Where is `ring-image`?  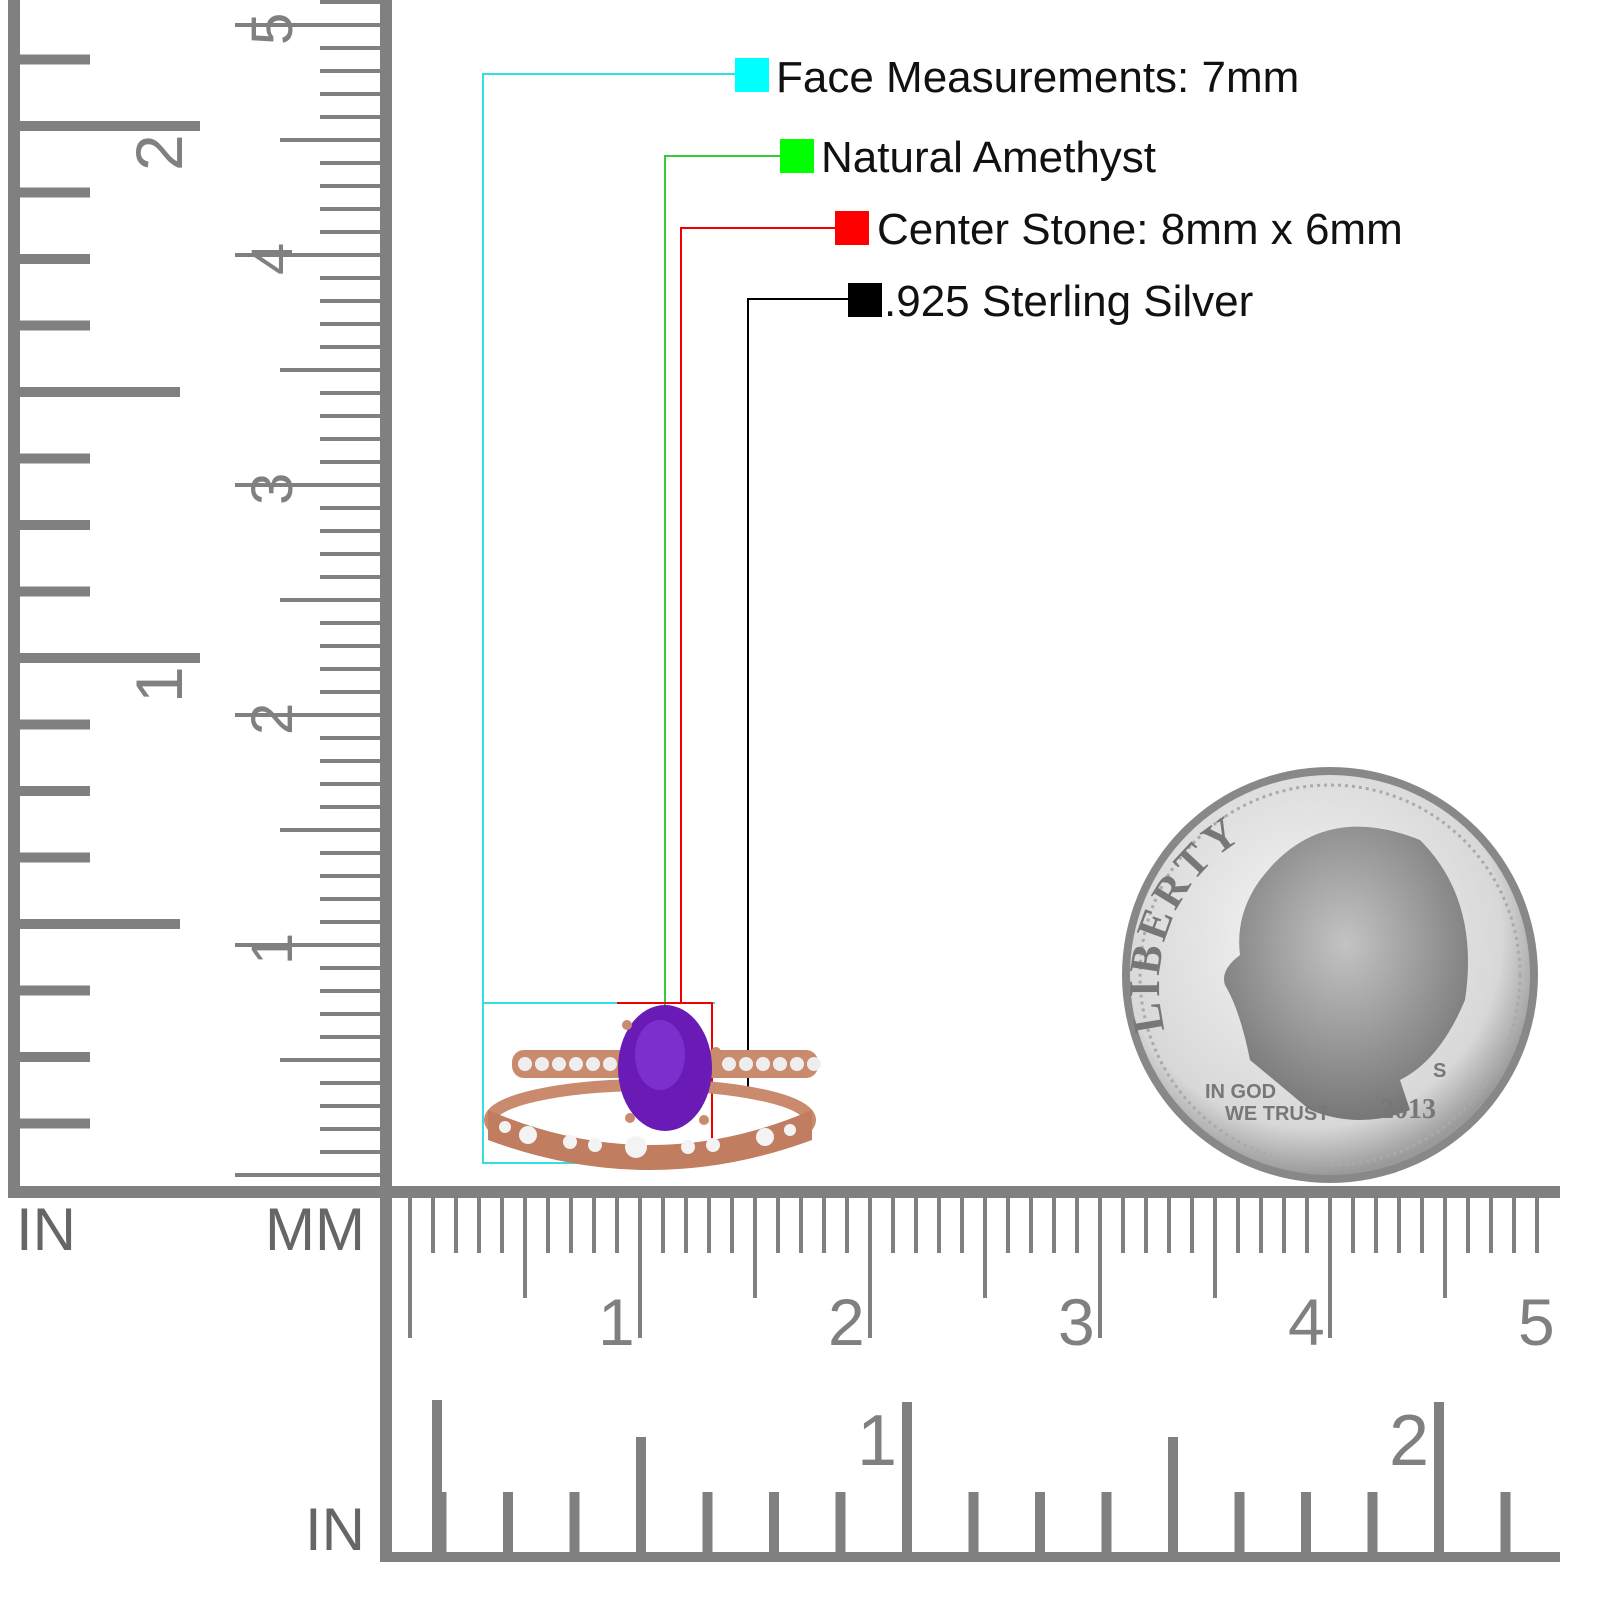
ring-image is located at coordinates (652, 1087).